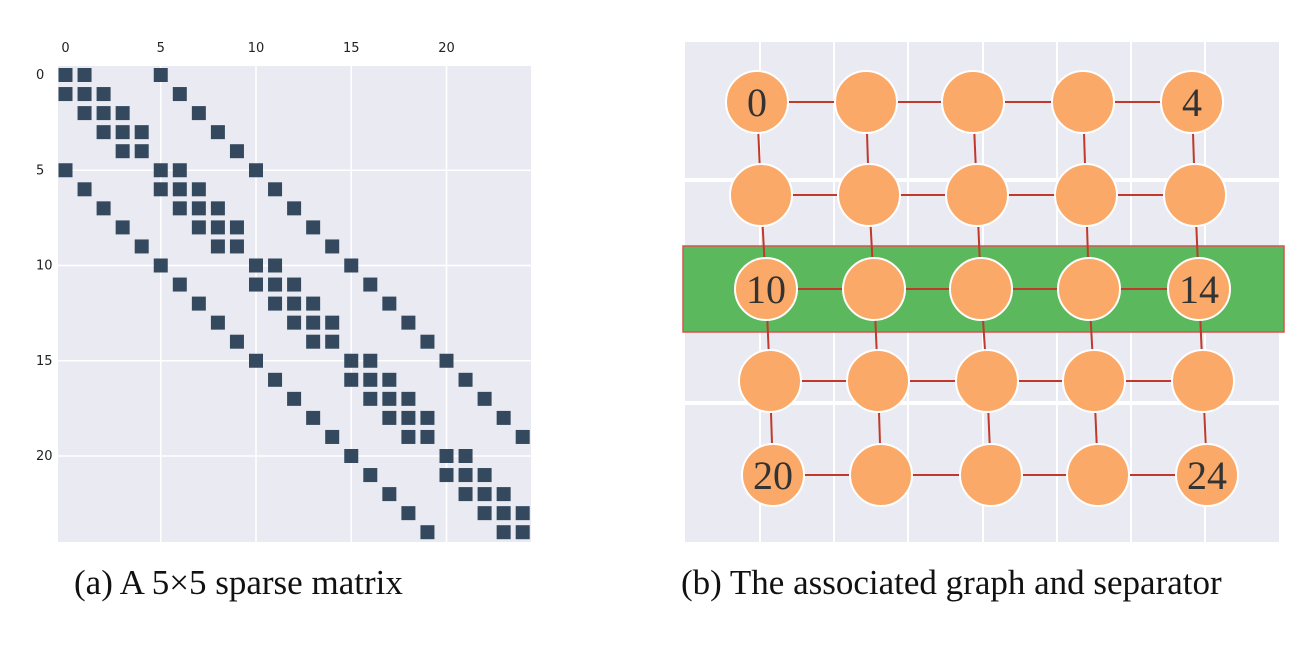 This screenshot has width=1316, height=662. I want to click on matrix-y-tick-label: 0, so click(40, 75).